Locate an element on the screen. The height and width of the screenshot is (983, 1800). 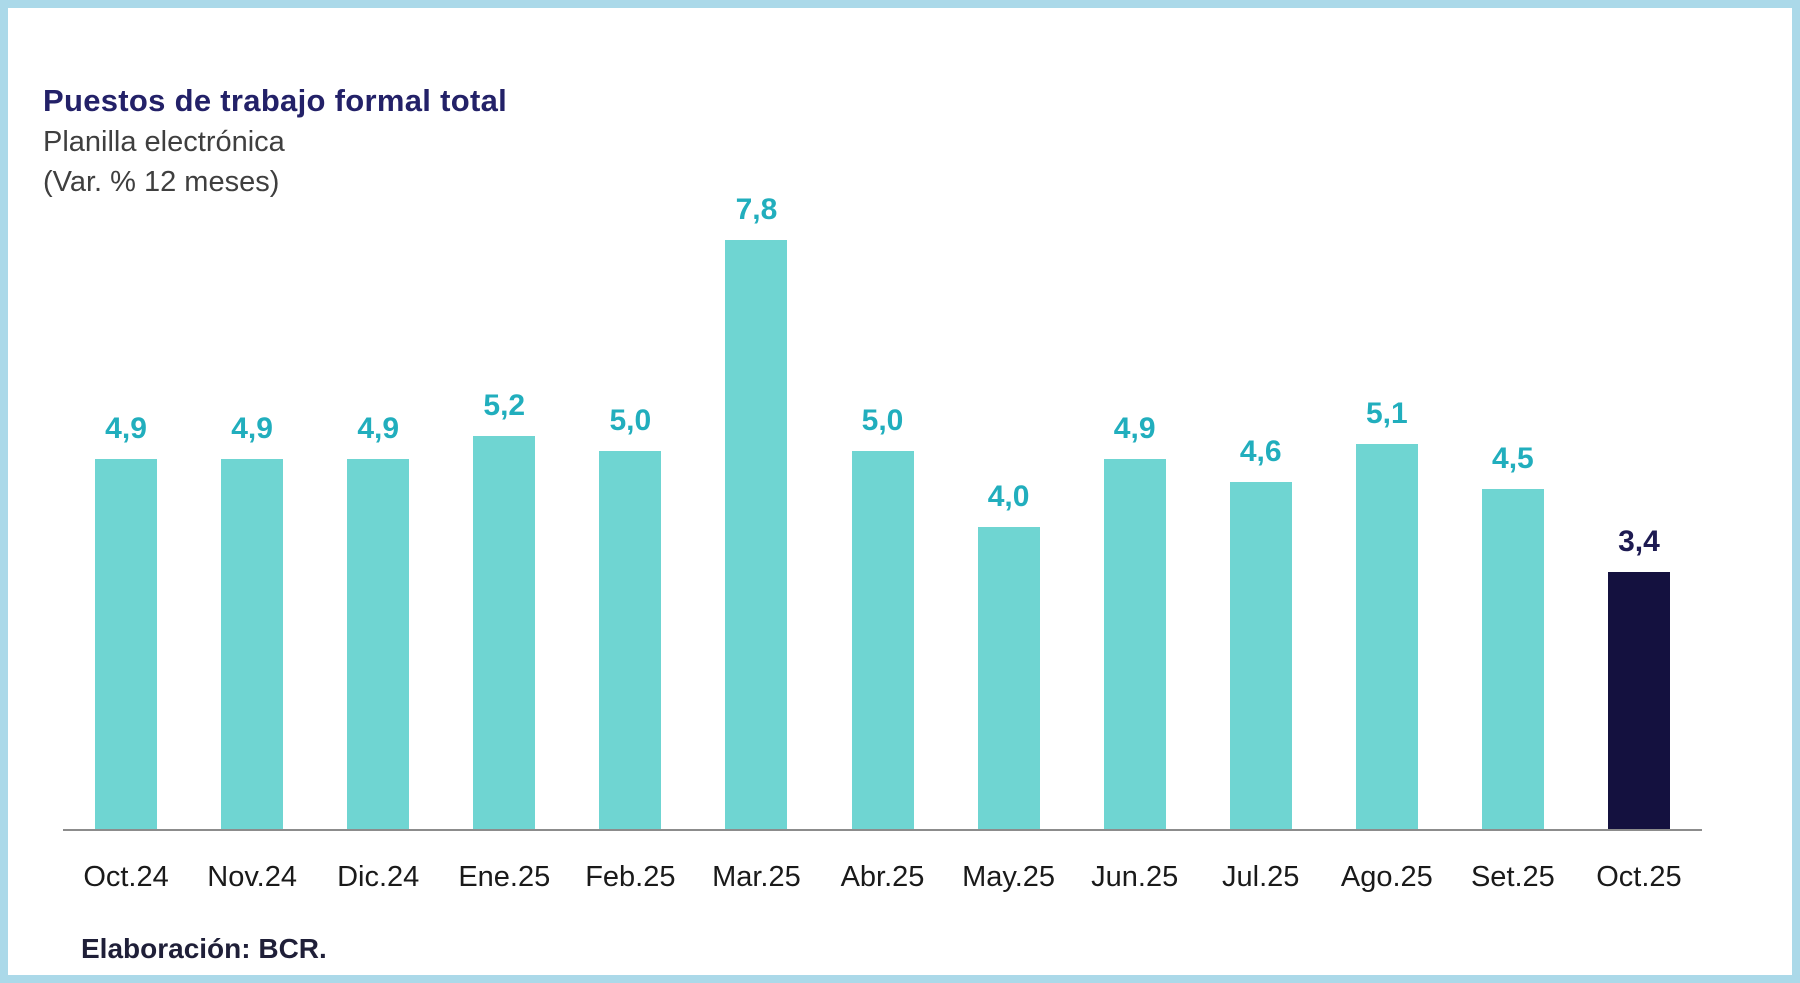
x-axis-tick-label: Feb.25 is located at coordinates (630, 877).